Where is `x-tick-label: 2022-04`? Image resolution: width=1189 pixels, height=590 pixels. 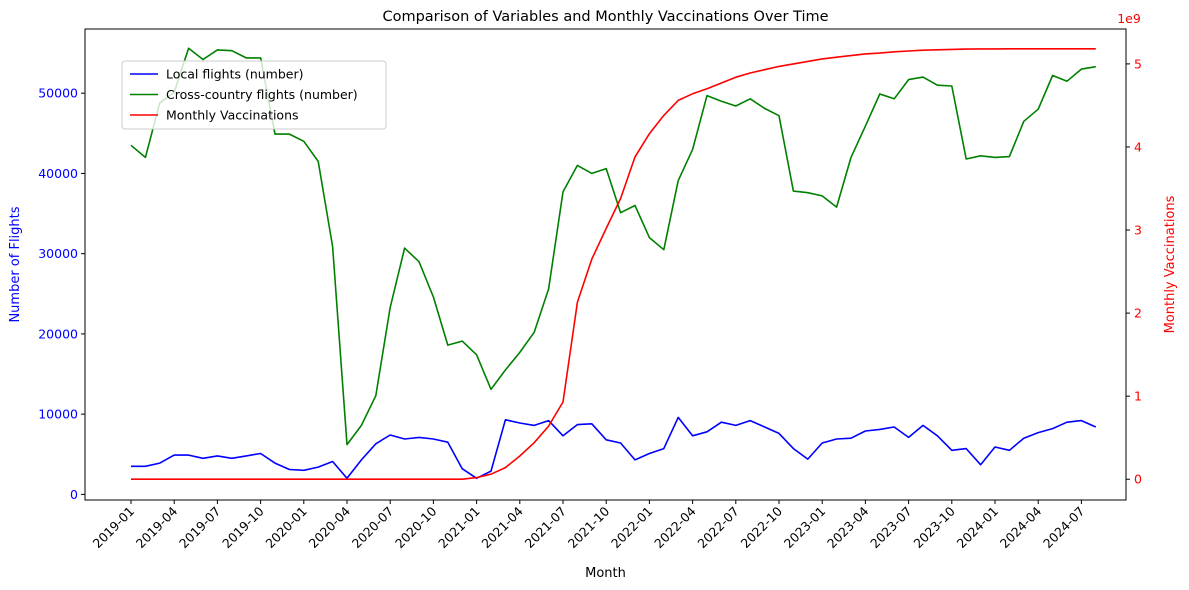
x-tick-label: 2022-04 is located at coordinates (675, 527).